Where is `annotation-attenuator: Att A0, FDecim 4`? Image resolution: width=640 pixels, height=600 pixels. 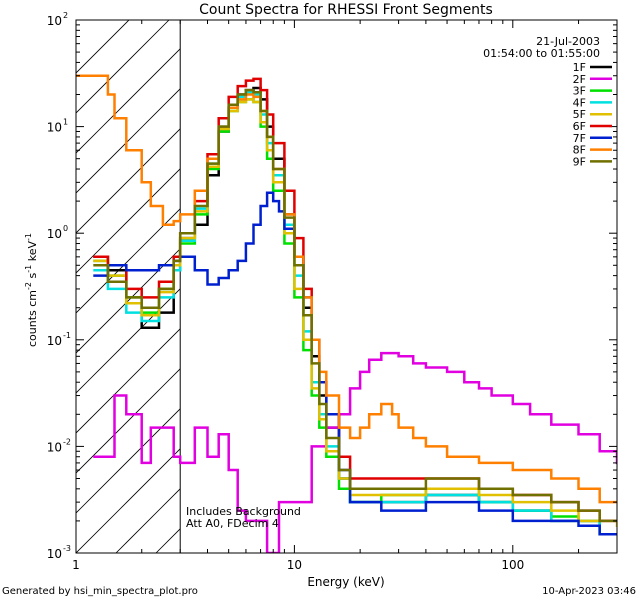 annotation-attenuator: Att A0, FDecim 4 is located at coordinates (232, 523).